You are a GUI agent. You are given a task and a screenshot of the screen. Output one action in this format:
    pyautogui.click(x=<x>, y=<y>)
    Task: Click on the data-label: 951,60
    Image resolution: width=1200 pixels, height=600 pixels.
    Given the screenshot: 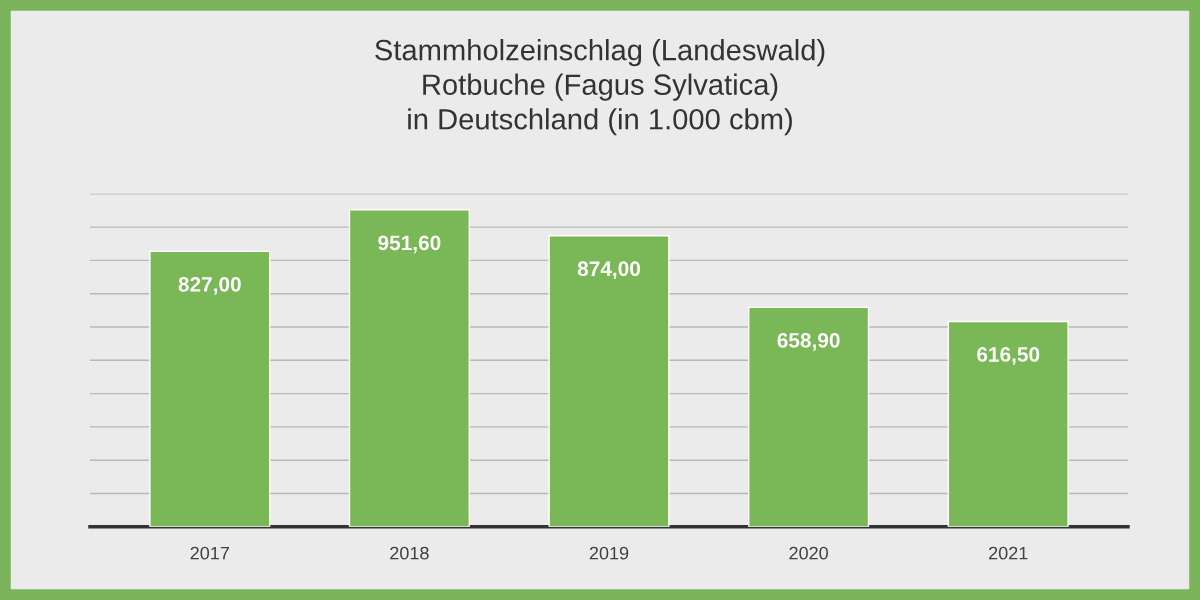 What is the action you would take?
    pyautogui.click(x=409, y=244)
    